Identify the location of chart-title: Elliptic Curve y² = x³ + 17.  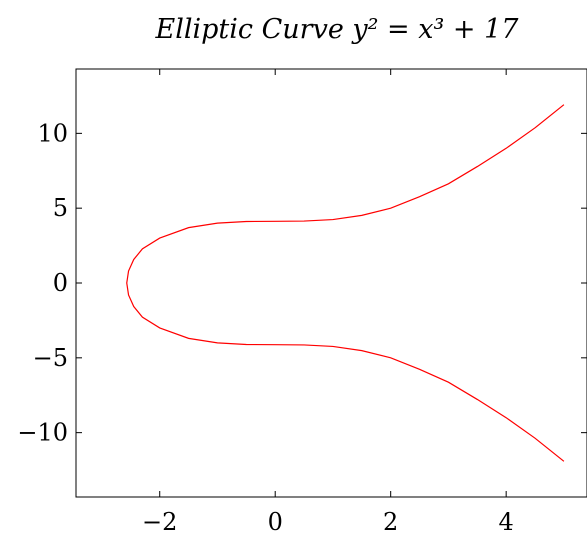
(337, 29).